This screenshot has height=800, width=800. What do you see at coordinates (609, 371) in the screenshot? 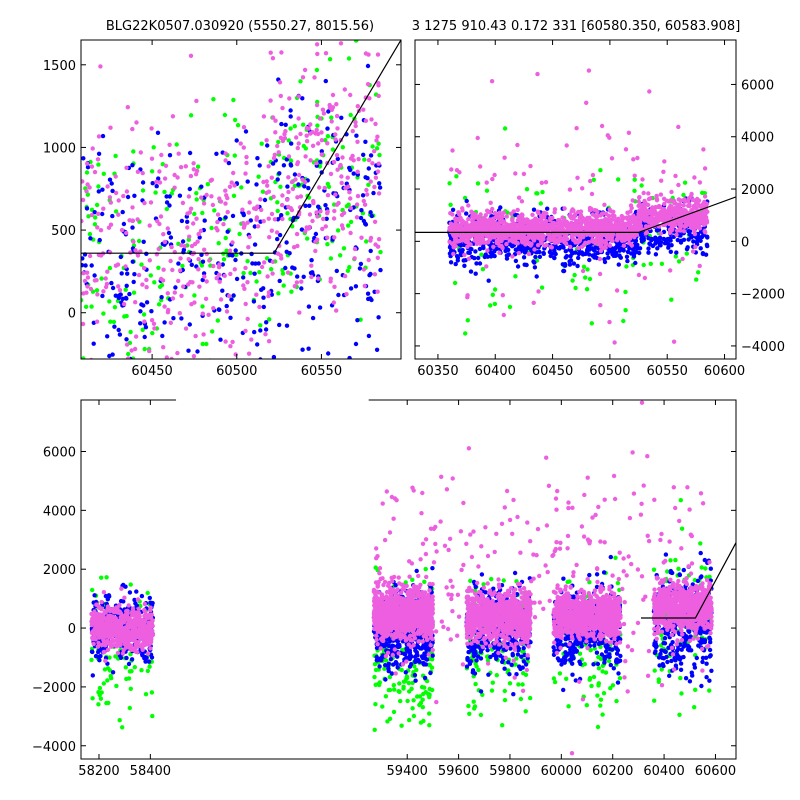
I see `x-tick-label: 60500` at bounding box center [609, 371].